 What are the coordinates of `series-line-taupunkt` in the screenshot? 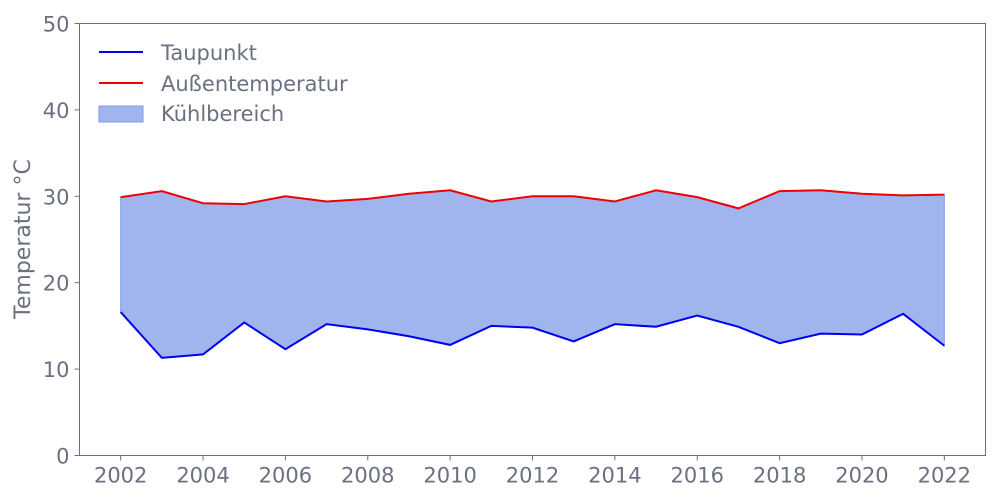 It's located at (532, 335).